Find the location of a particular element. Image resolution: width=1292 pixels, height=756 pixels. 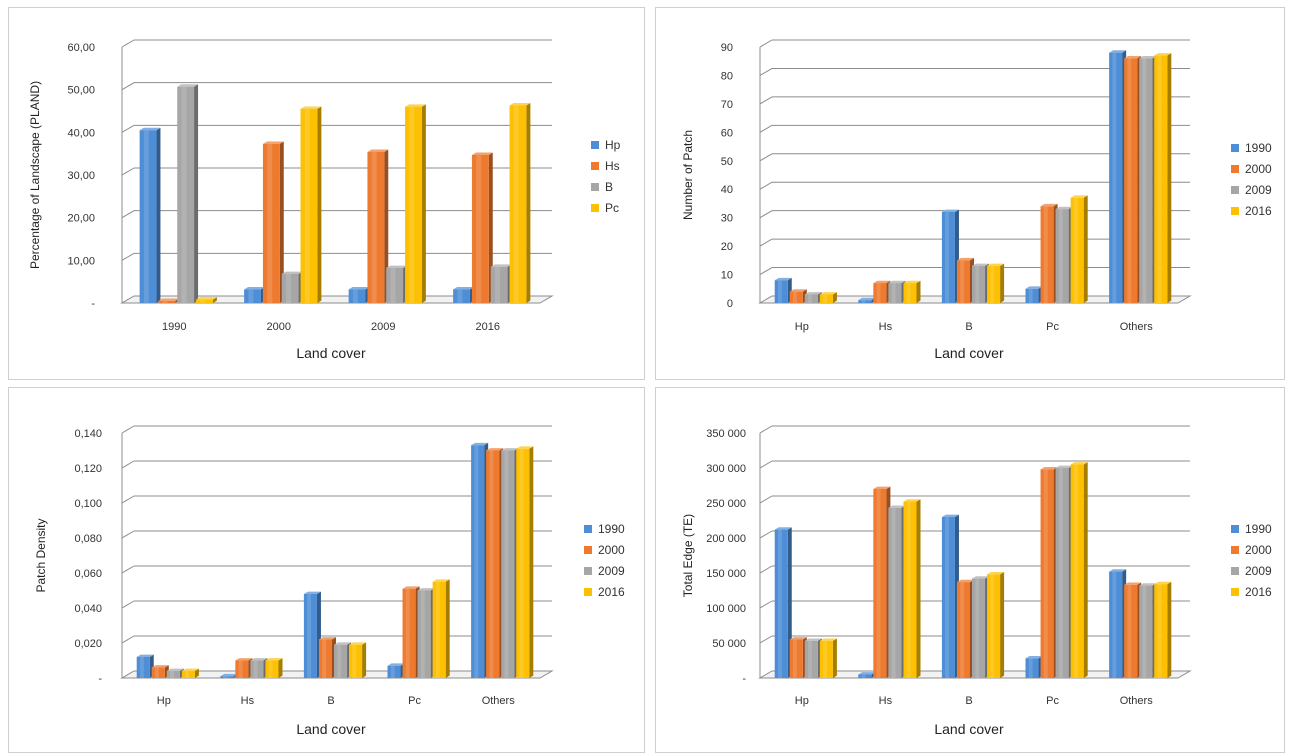

legend-swatch-1990 is located at coordinates (588, 529).